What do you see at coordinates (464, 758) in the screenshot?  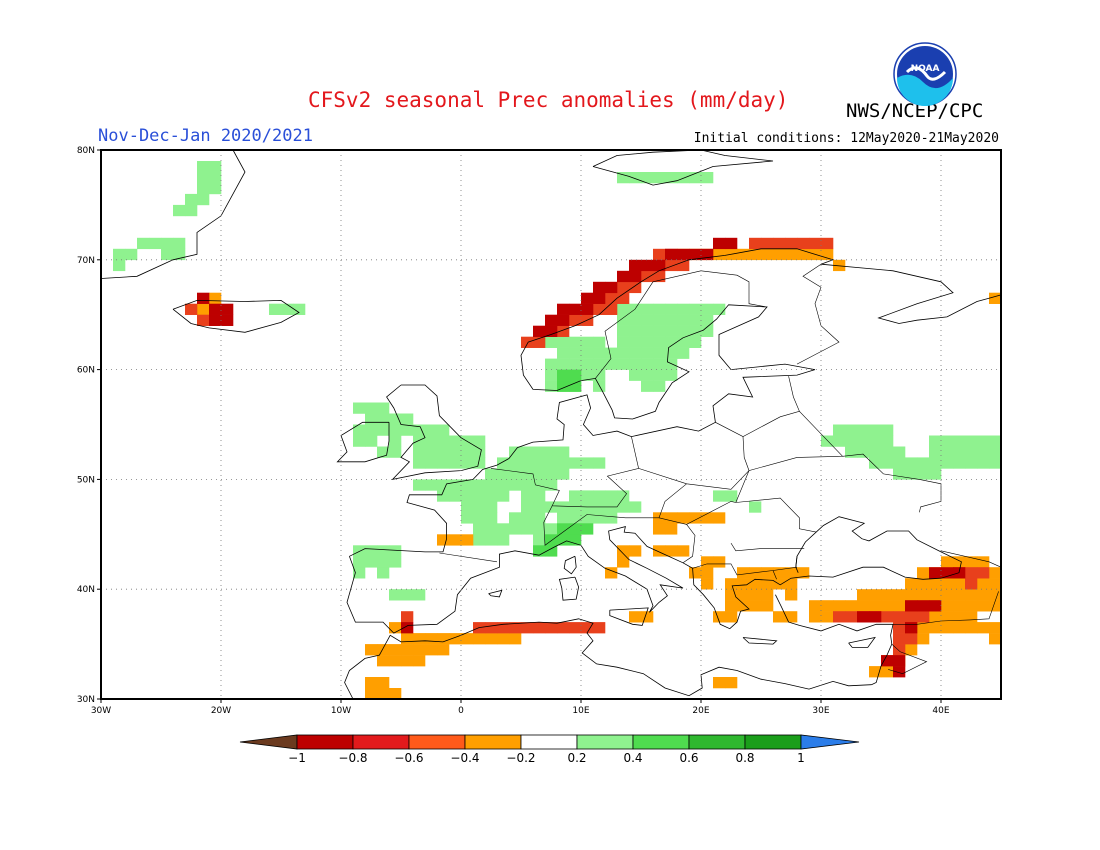 I see `colorbar-label: −0.4` at bounding box center [464, 758].